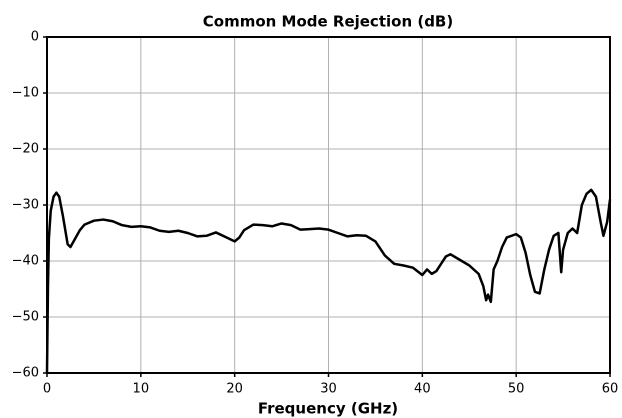  Describe the element at coordinates (328, 22) in the screenshot. I see `chart-title: Common Mode Rejection (dB)` at that location.